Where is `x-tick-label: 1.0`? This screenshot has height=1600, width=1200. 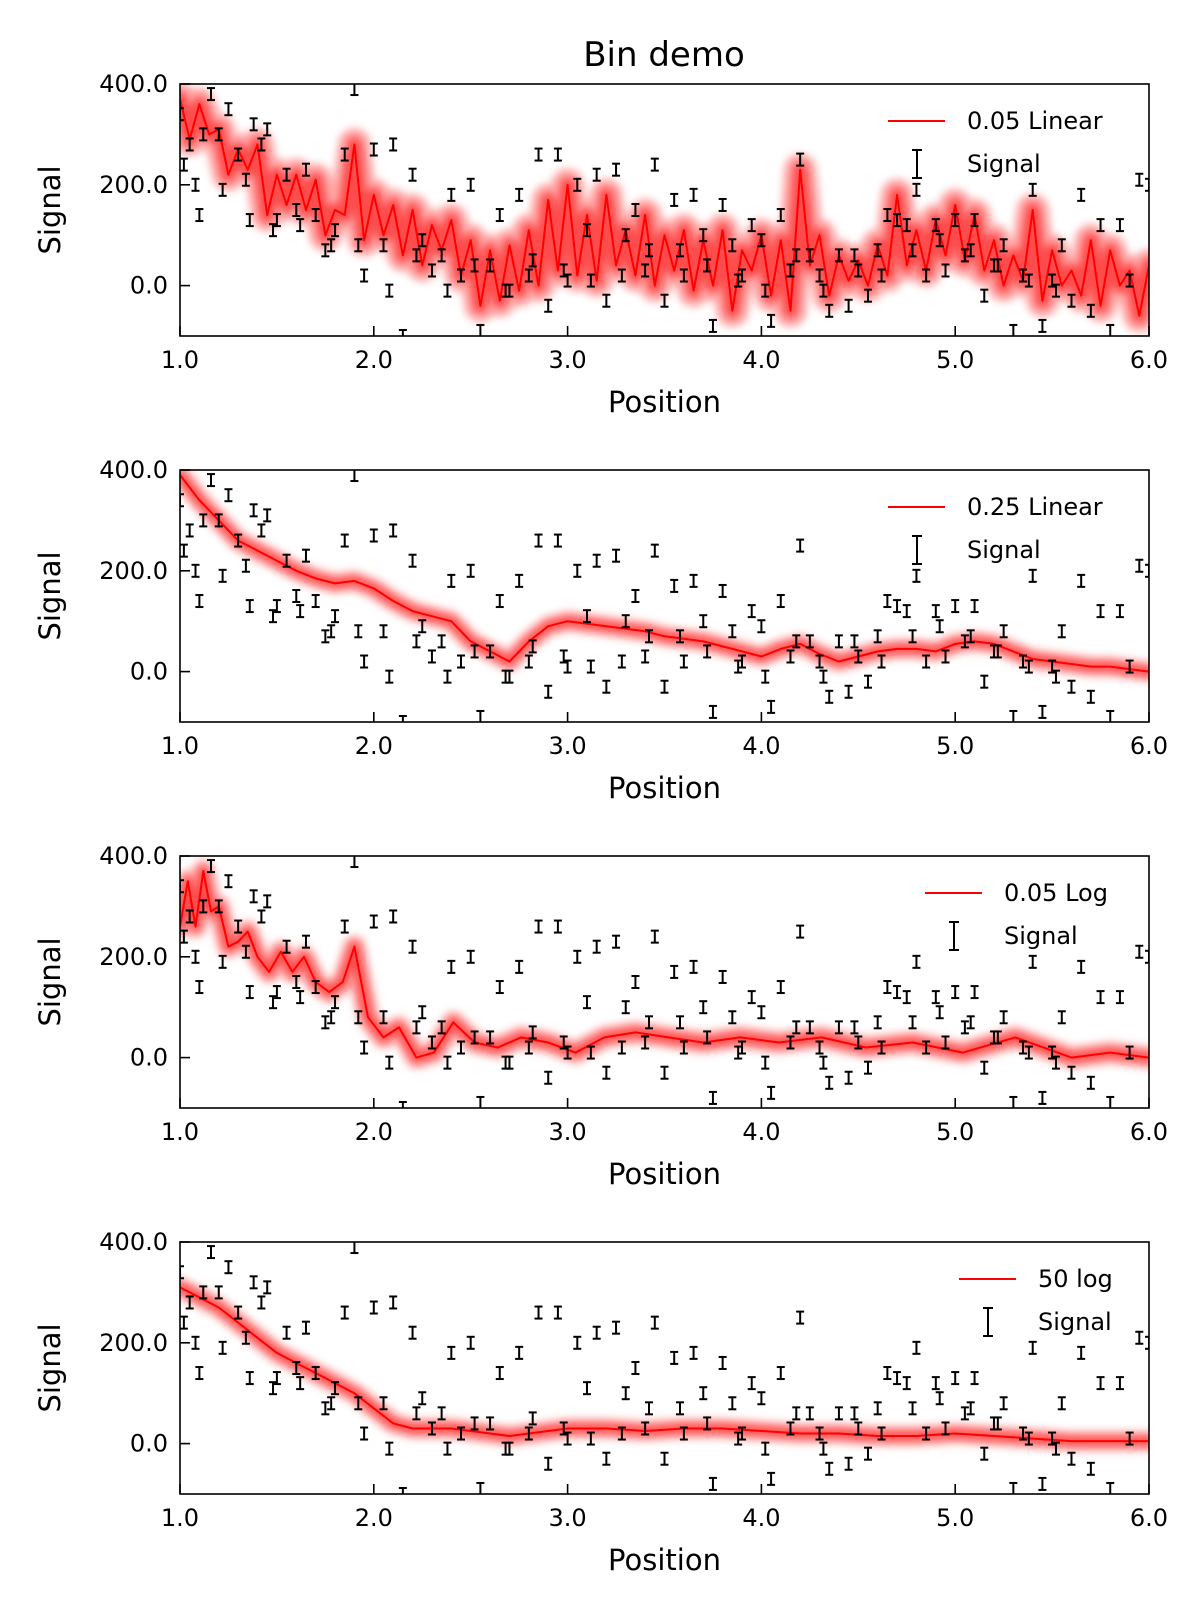 x-tick-label: 1.0 is located at coordinates (180, 360).